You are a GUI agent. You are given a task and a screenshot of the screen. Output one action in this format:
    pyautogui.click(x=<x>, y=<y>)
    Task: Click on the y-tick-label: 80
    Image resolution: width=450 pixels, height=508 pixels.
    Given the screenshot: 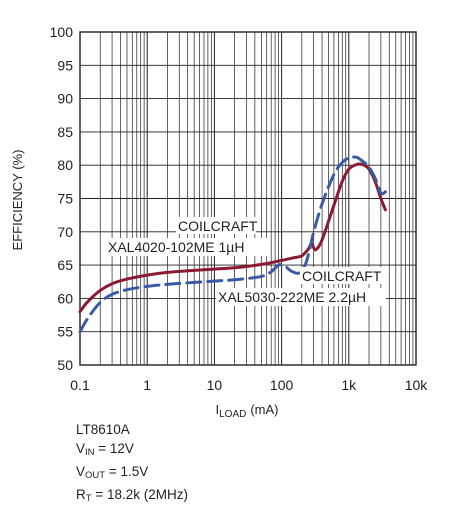 What is the action you would take?
    pyautogui.click(x=65, y=165)
    